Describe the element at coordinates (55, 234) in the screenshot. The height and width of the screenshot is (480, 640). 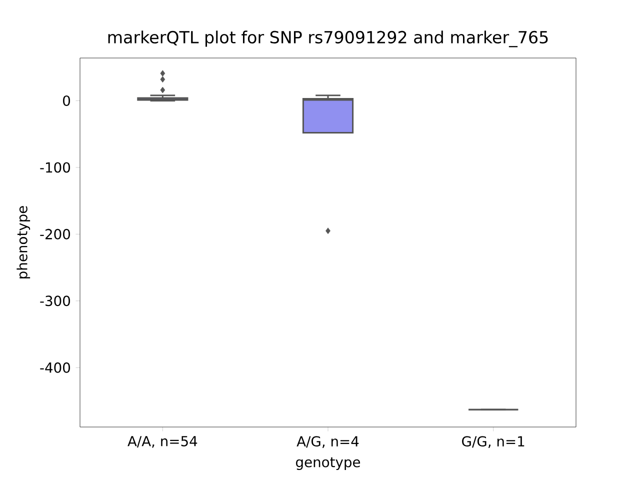
I see `y-tick-label: -200` at that location.